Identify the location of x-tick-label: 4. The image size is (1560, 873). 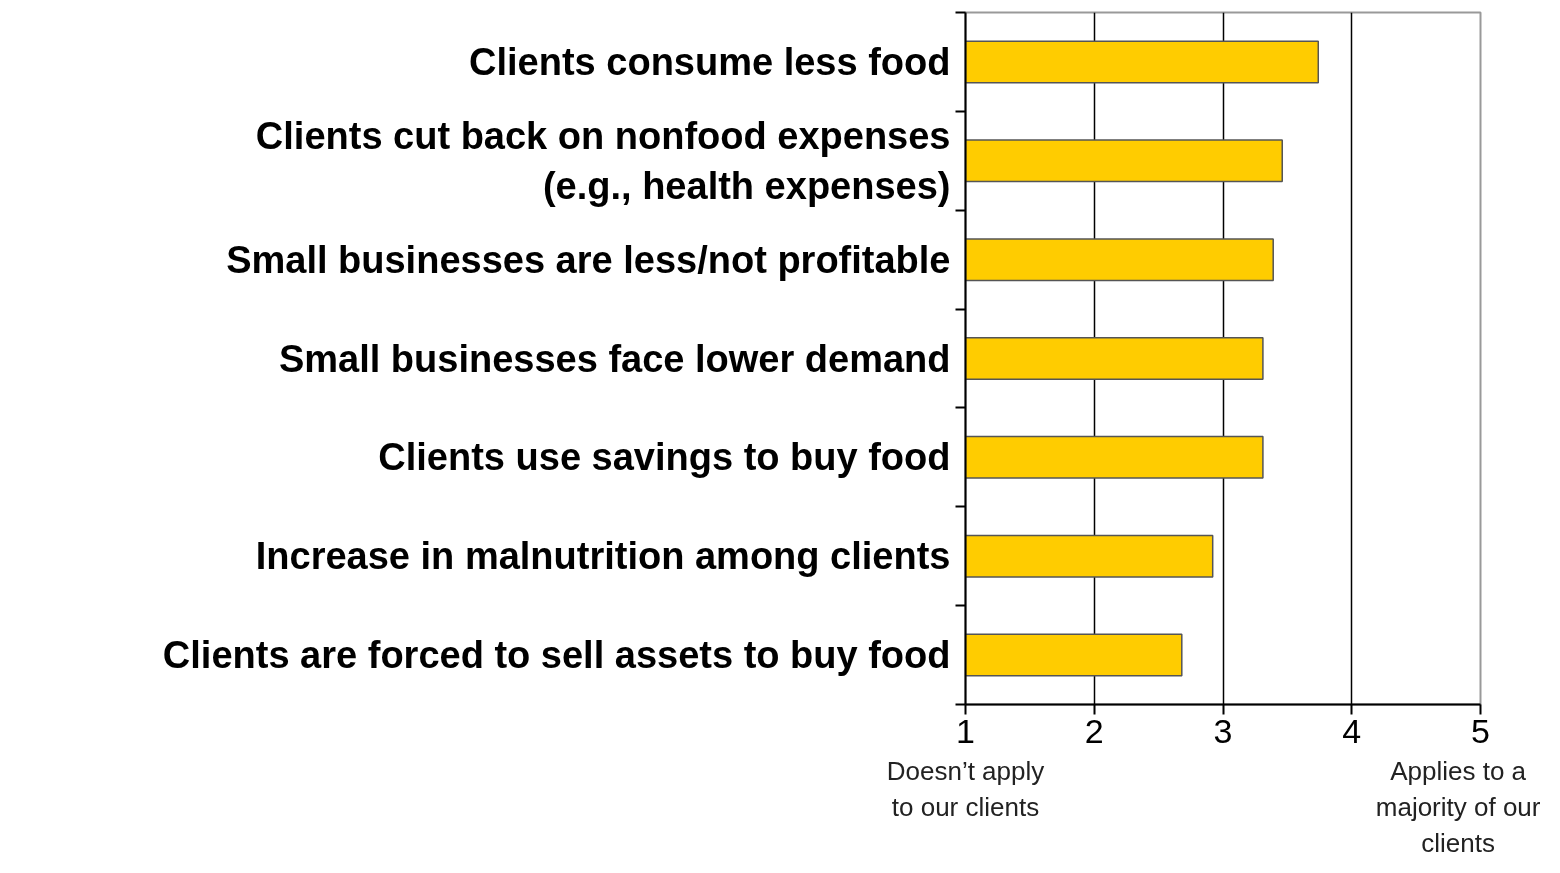
(1352, 730).